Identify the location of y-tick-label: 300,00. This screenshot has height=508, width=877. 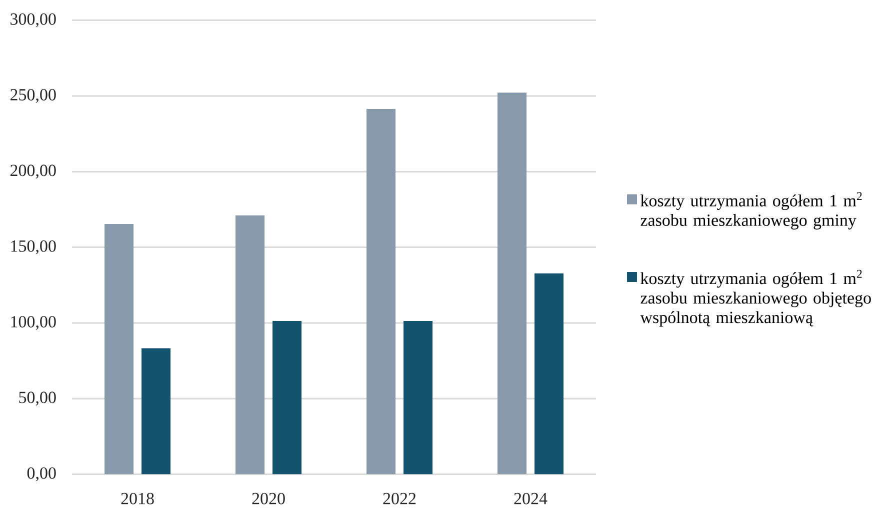
(33, 20).